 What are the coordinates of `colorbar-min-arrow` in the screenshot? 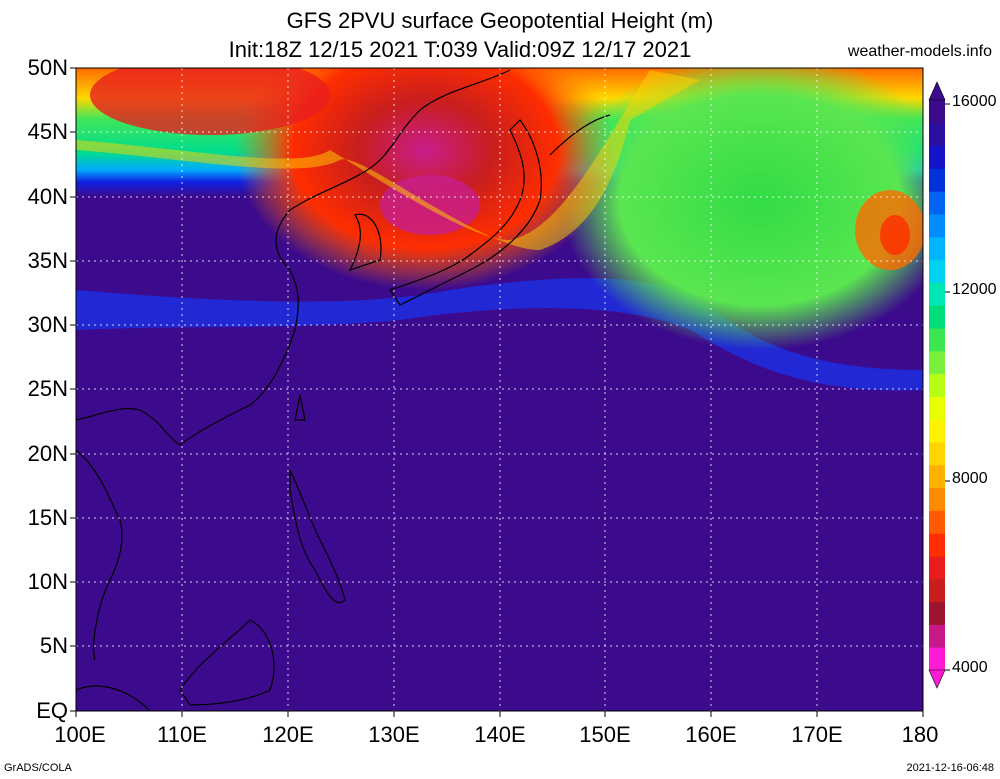 It's located at (937, 679).